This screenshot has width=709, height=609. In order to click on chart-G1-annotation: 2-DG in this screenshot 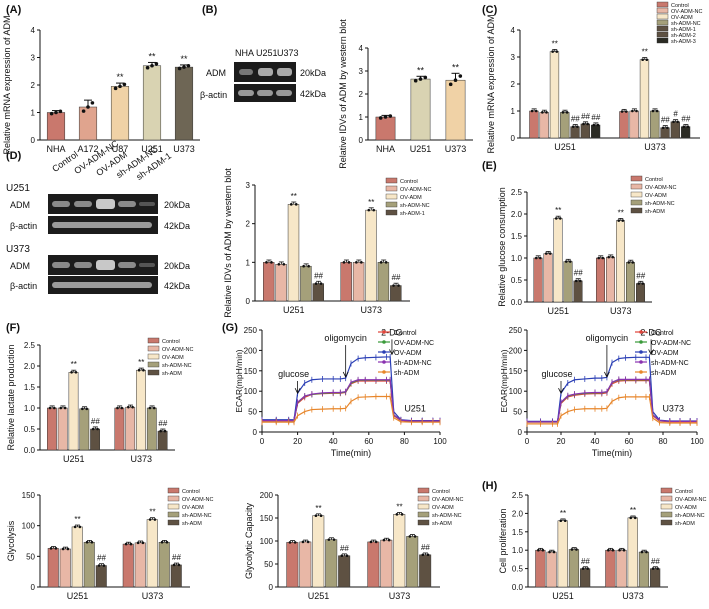, I will do `click(392, 332)`.